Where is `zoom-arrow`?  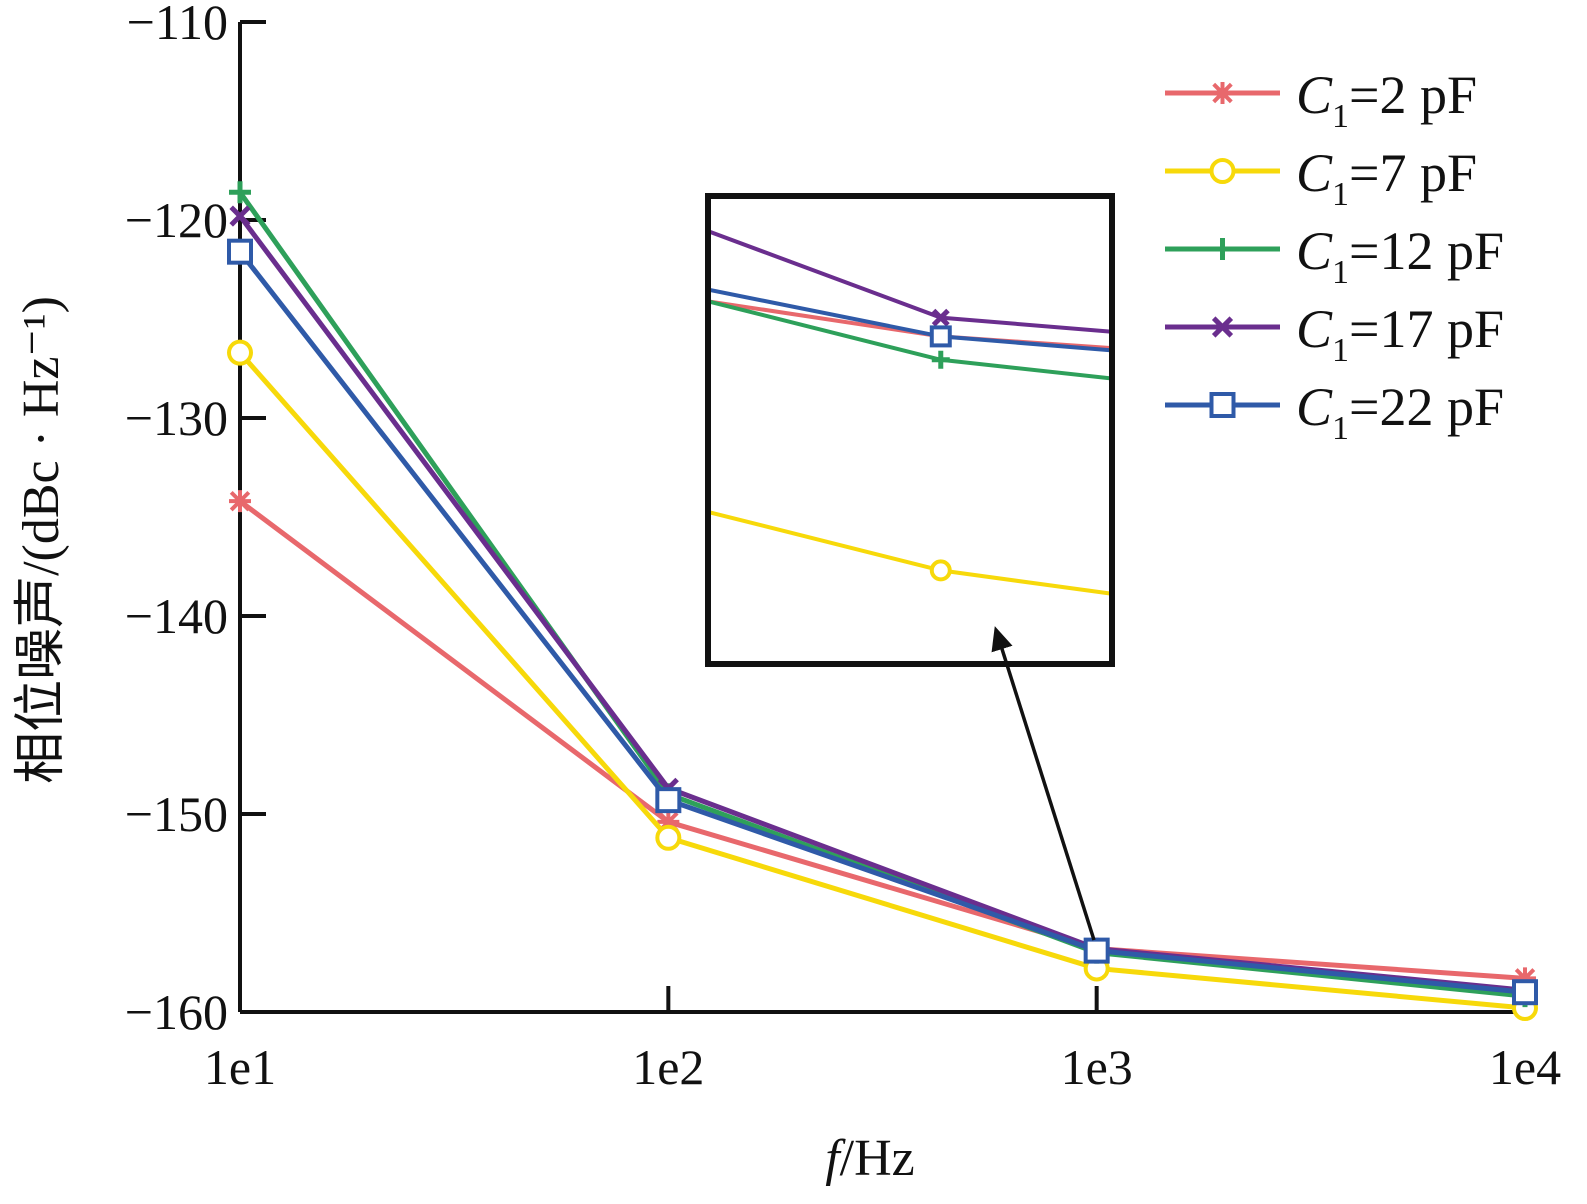 zoom-arrow is located at coordinates (1043, 783).